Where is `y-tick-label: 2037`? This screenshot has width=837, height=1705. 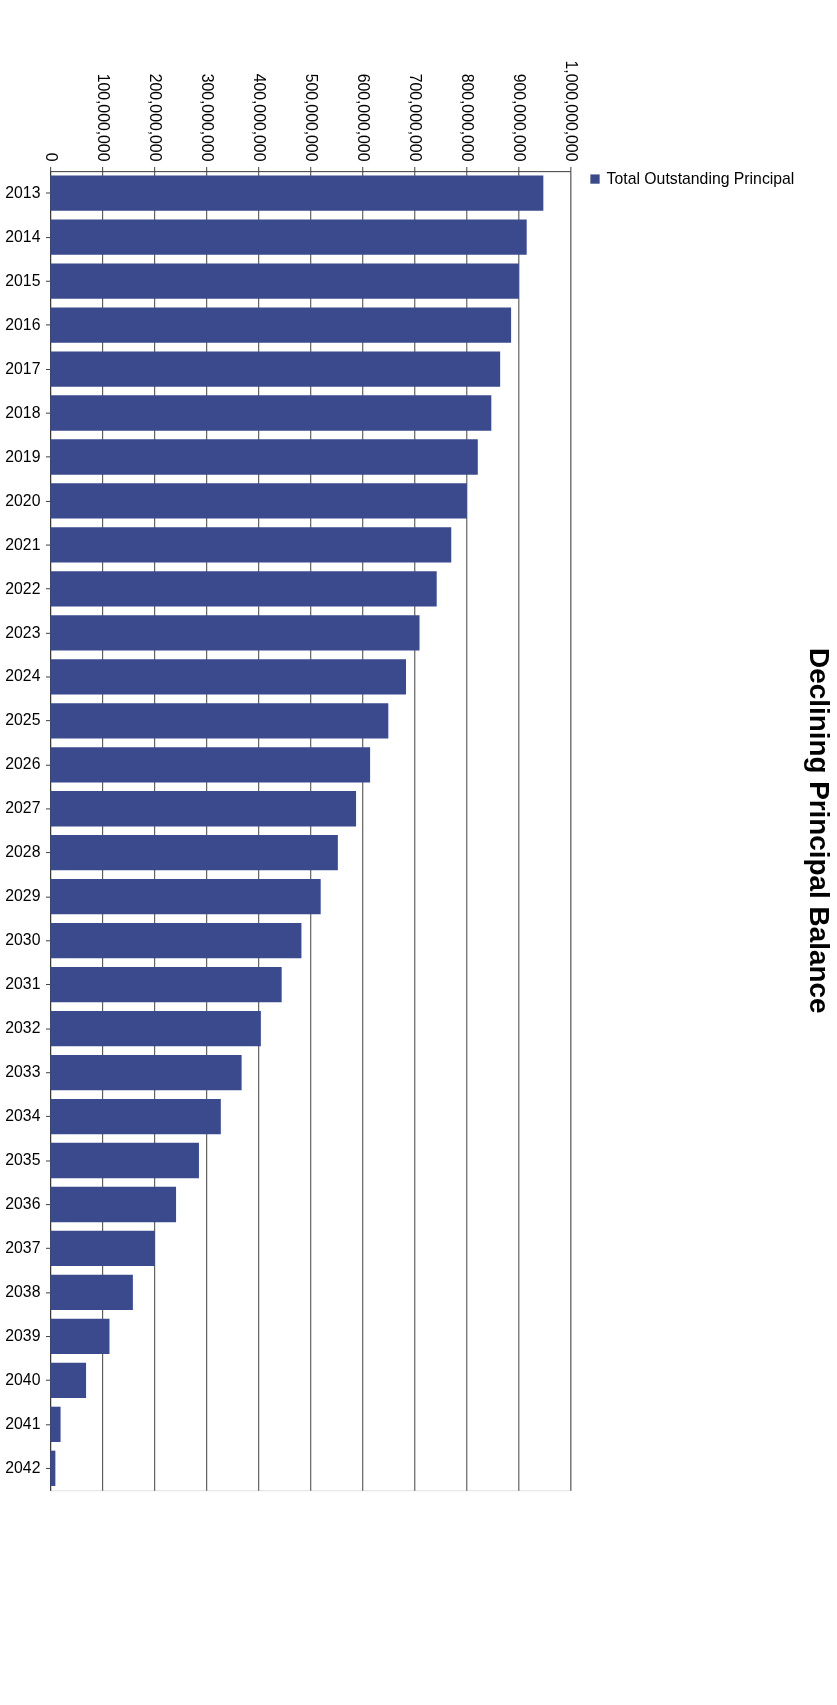 y-tick-label: 2037 is located at coordinates (23, 1248).